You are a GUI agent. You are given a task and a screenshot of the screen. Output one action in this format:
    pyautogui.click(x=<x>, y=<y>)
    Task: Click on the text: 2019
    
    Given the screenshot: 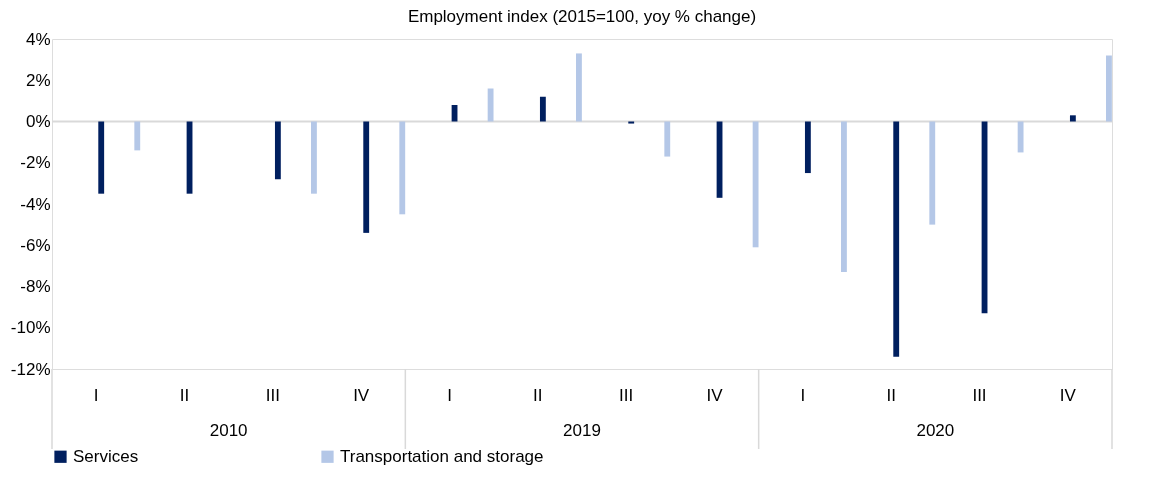 What is the action you would take?
    pyautogui.click(x=582, y=430)
    